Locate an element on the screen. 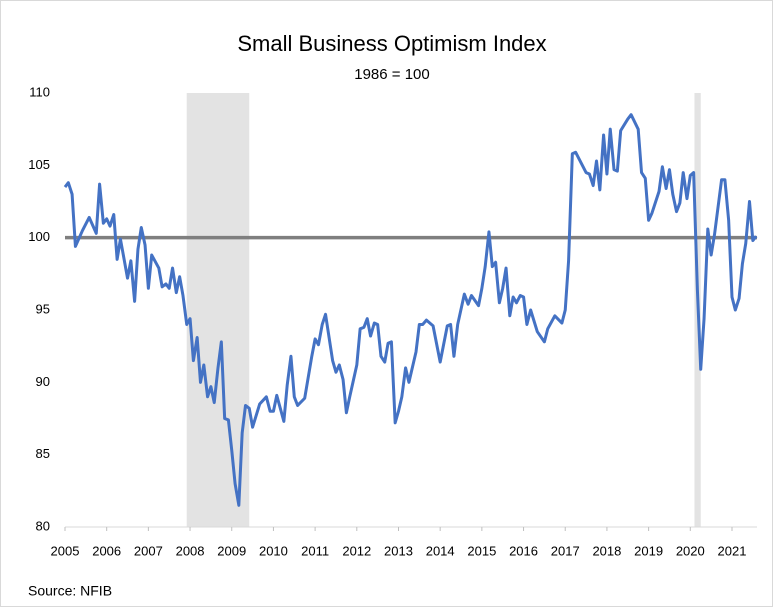 The width and height of the screenshot is (773, 607). x-tick-label: 2019 is located at coordinates (648, 550).